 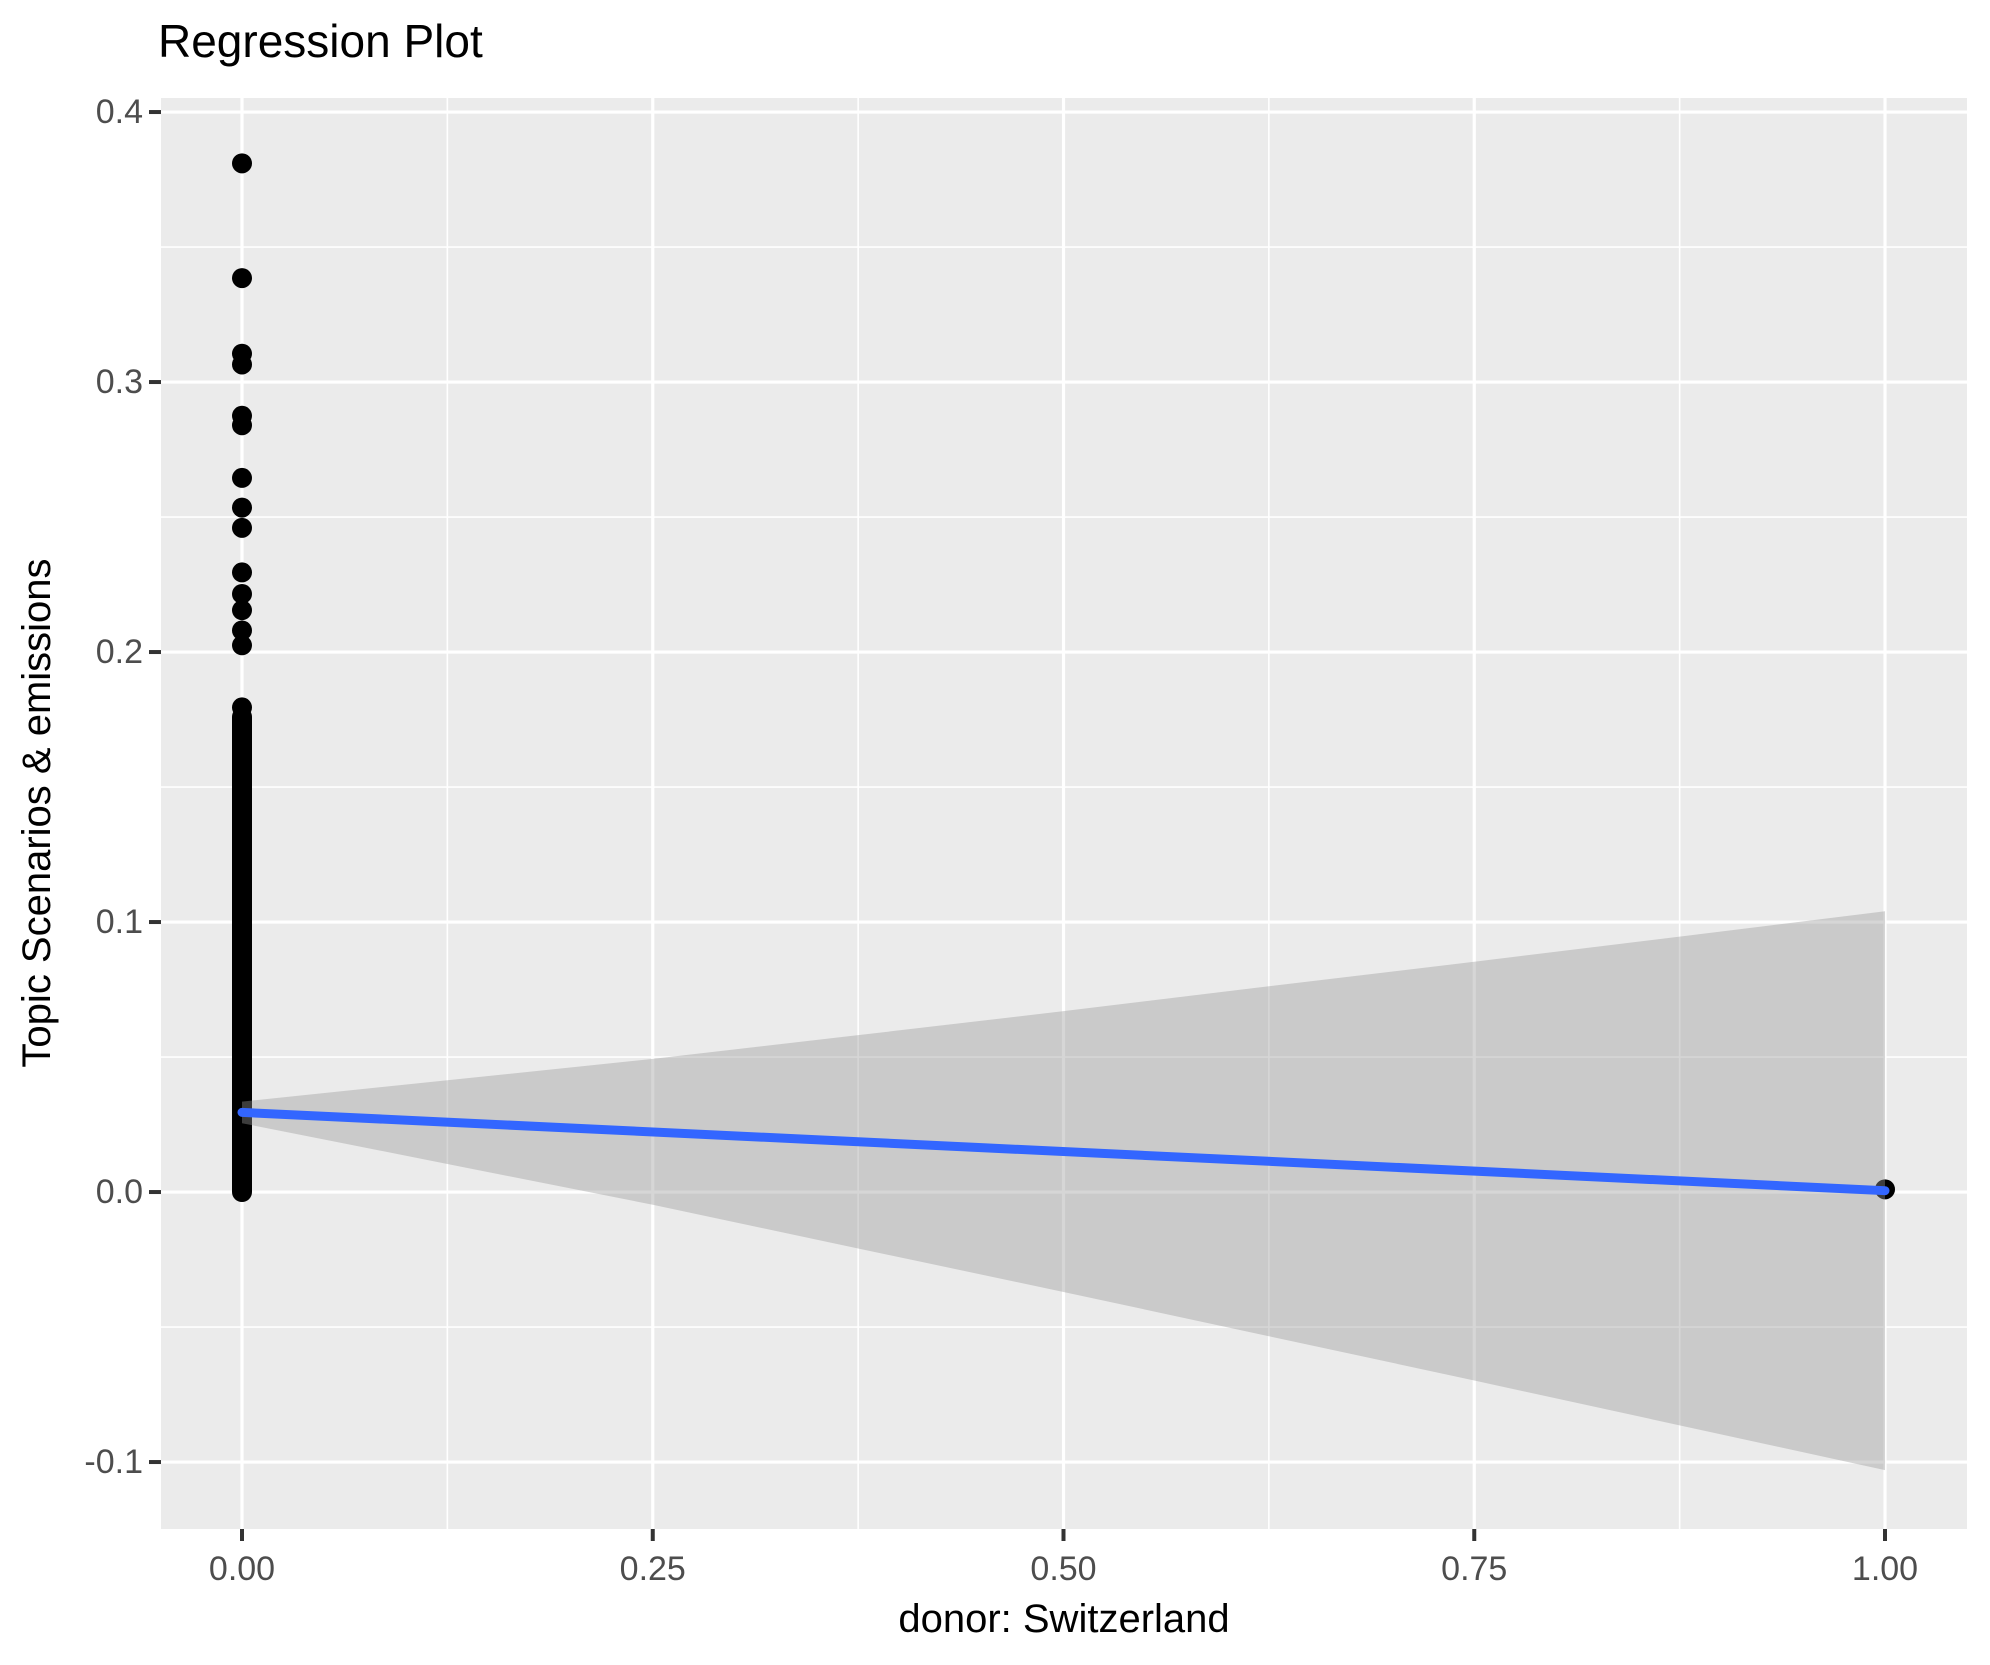 I want to click on y-tick-label: 0.2, so click(x=119, y=652).